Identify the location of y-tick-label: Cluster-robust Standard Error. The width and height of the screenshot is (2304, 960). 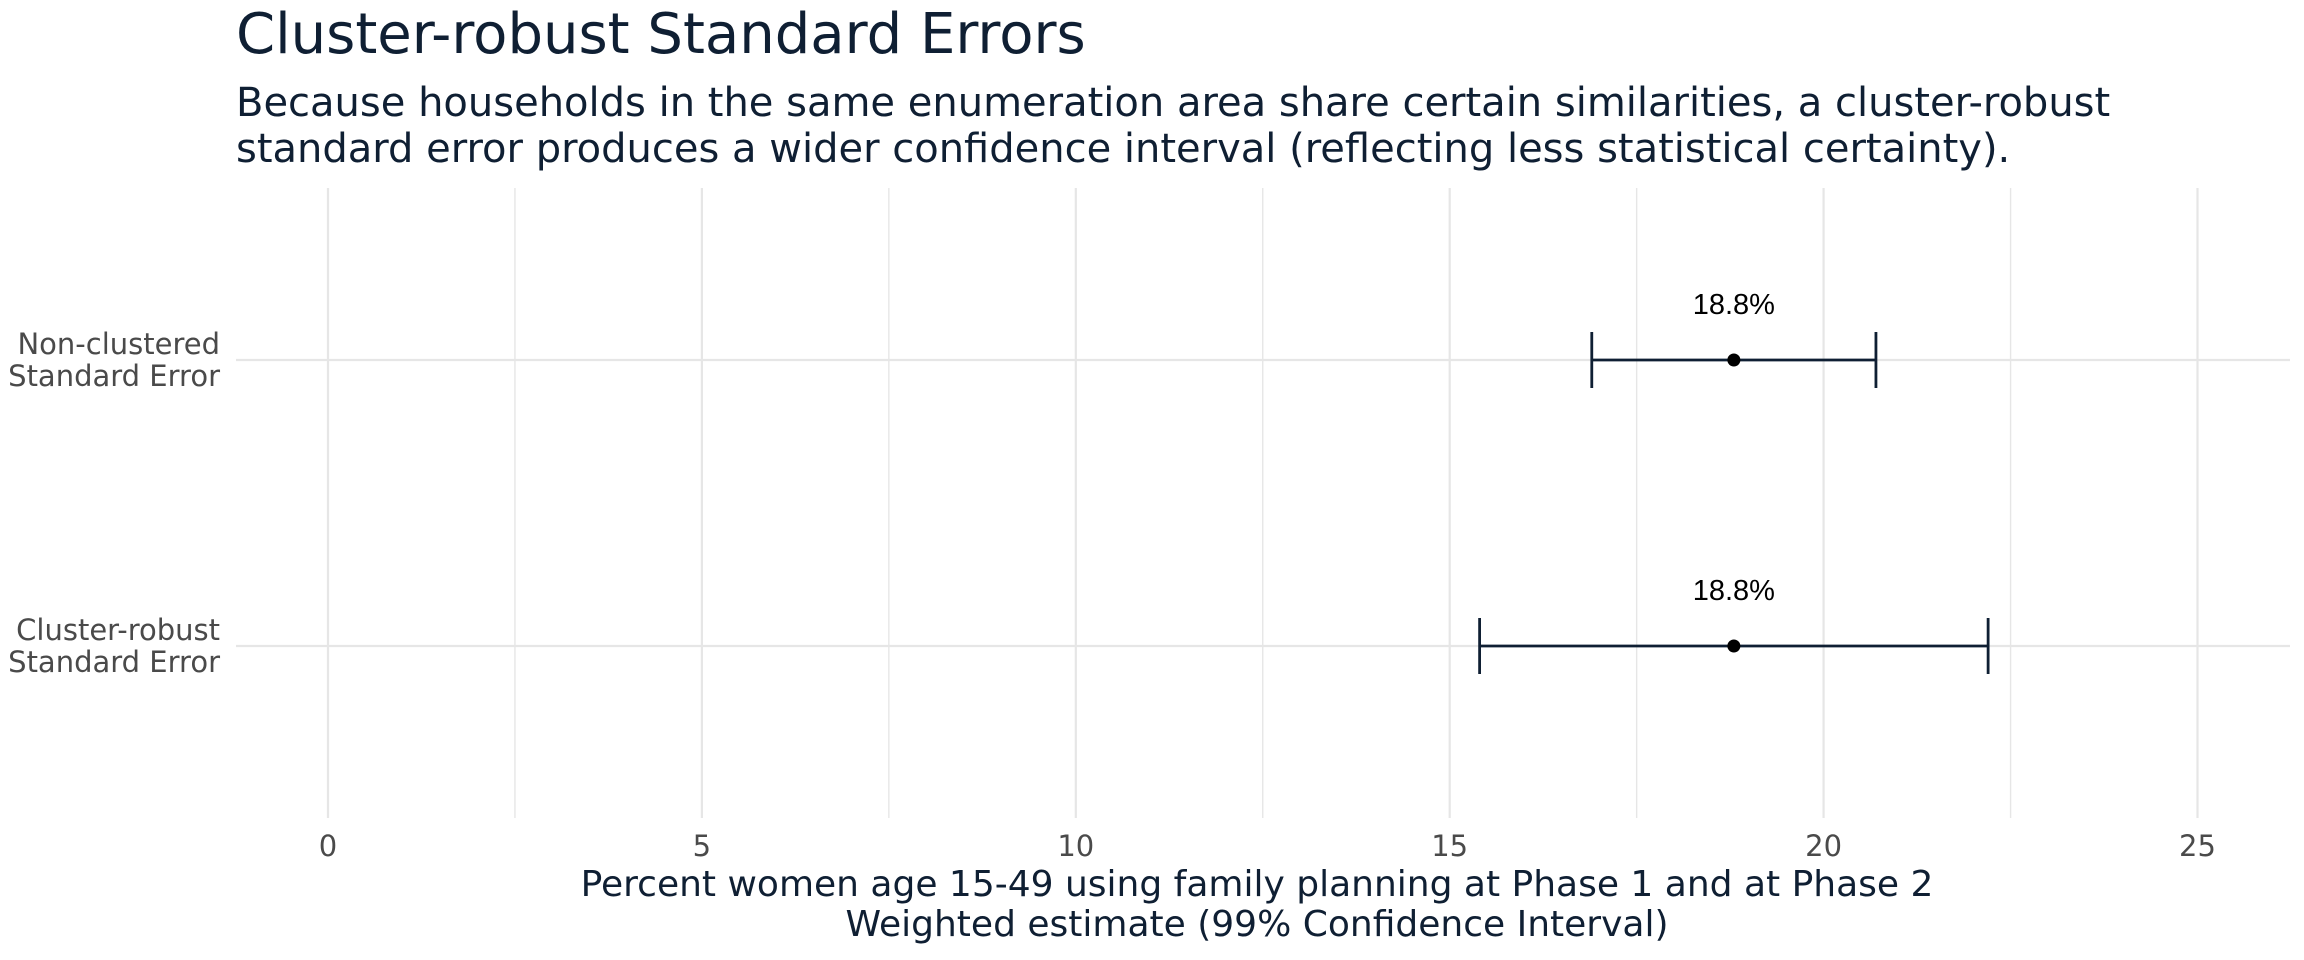
(114, 646).